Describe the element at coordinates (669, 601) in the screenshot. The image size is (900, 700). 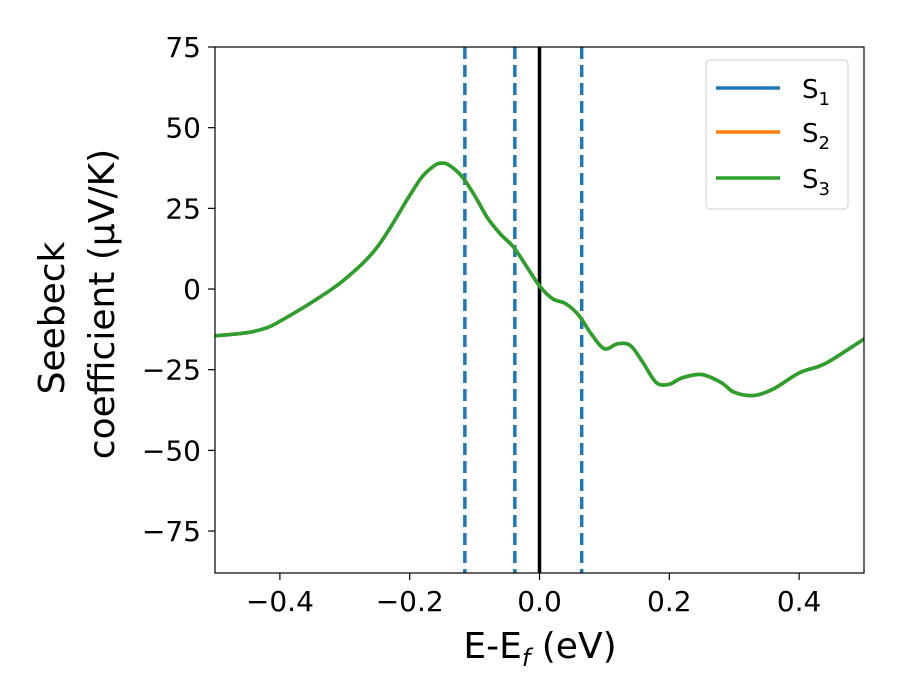
I see `x-tick-label: 0.2` at that location.